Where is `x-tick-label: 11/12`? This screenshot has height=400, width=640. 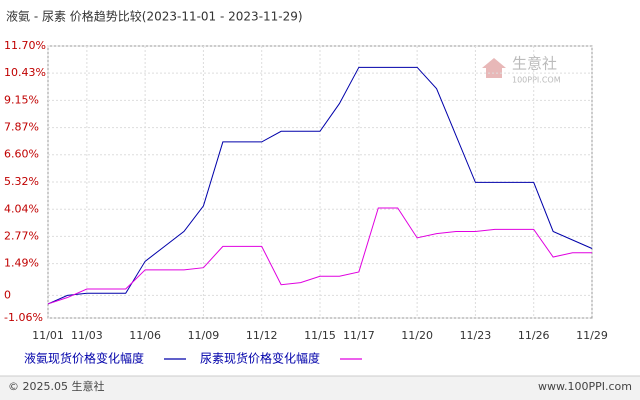
x-tick-label: 11/12 is located at coordinates (262, 335).